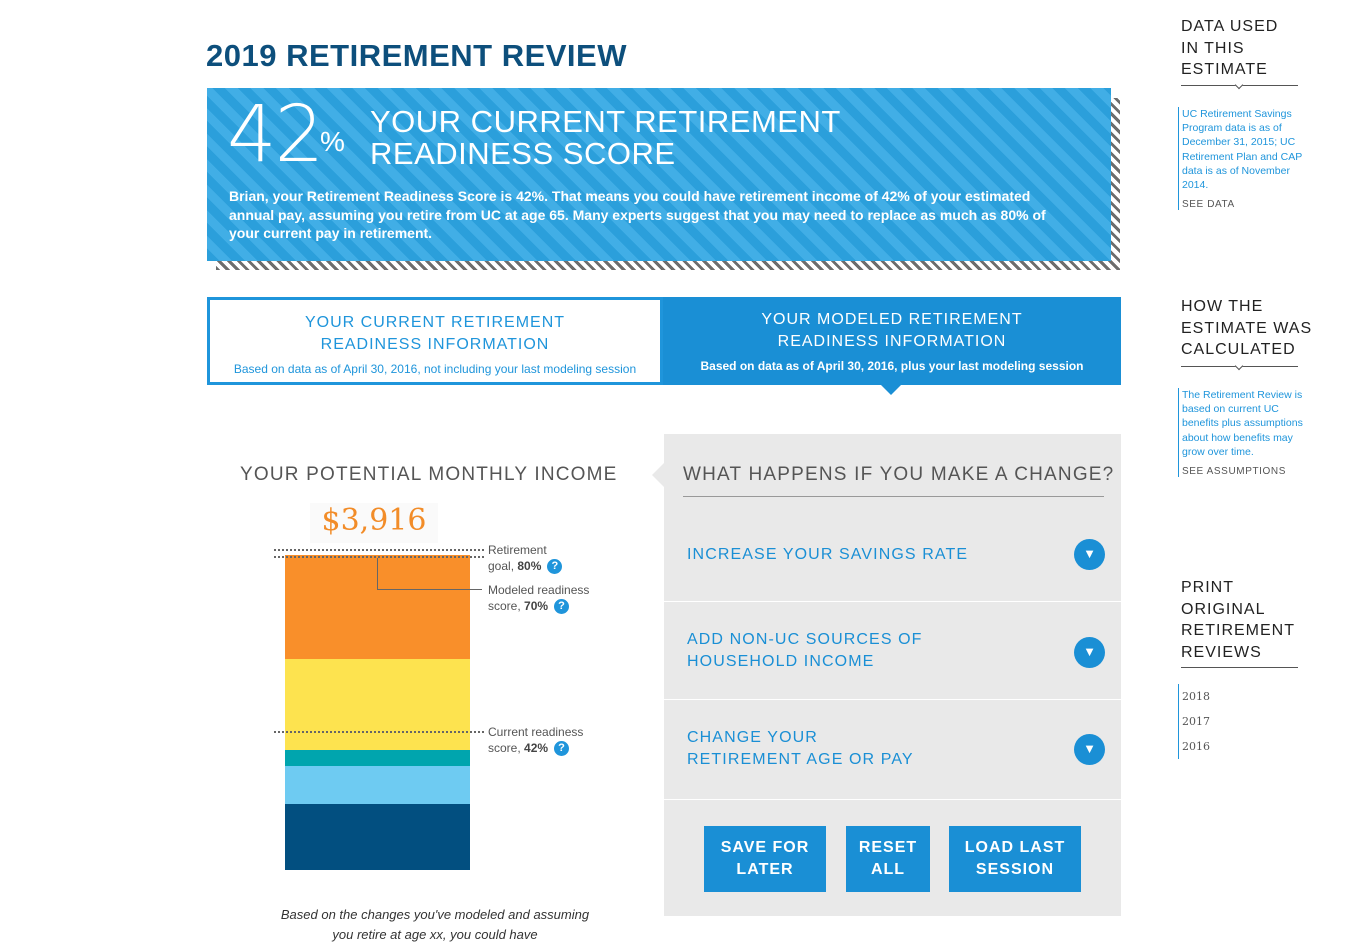 Image resolution: width=1350 pixels, height=949 pixels. What do you see at coordinates (506, 748) in the screenshot?
I see `current-callout-prefix: score,` at bounding box center [506, 748].